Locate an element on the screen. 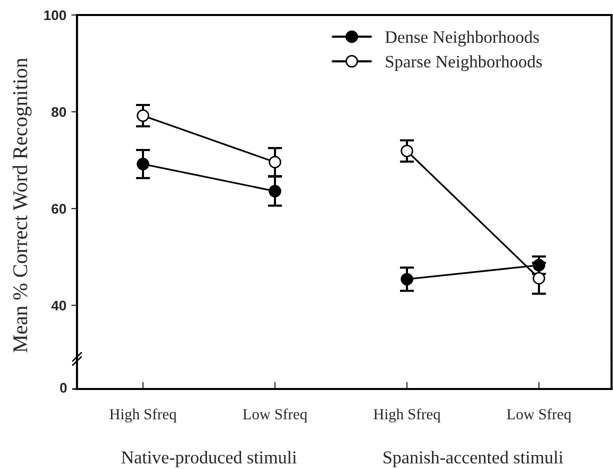 This screenshot has width=613, height=469. legend-label: Sparse Neighborhoods is located at coordinates (464, 63).